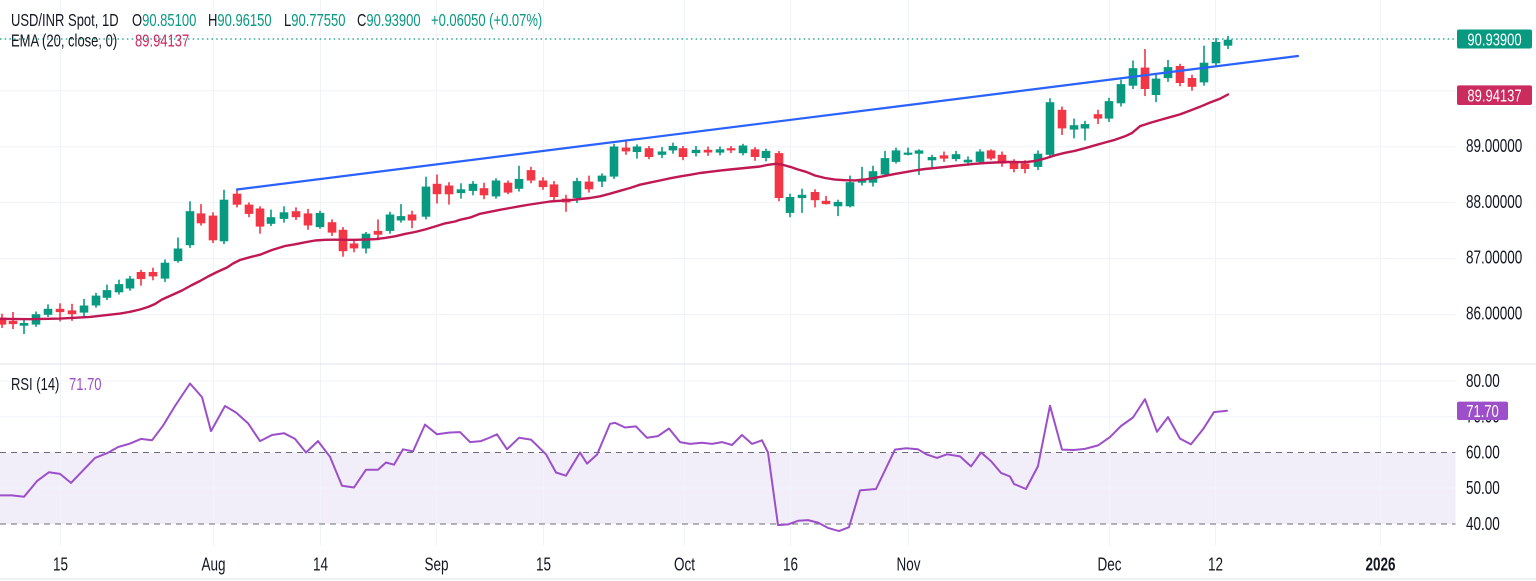 Image resolution: width=1536 pixels, height=581 pixels. I want to click on svg-text: 90.93900, so click(1494, 39).